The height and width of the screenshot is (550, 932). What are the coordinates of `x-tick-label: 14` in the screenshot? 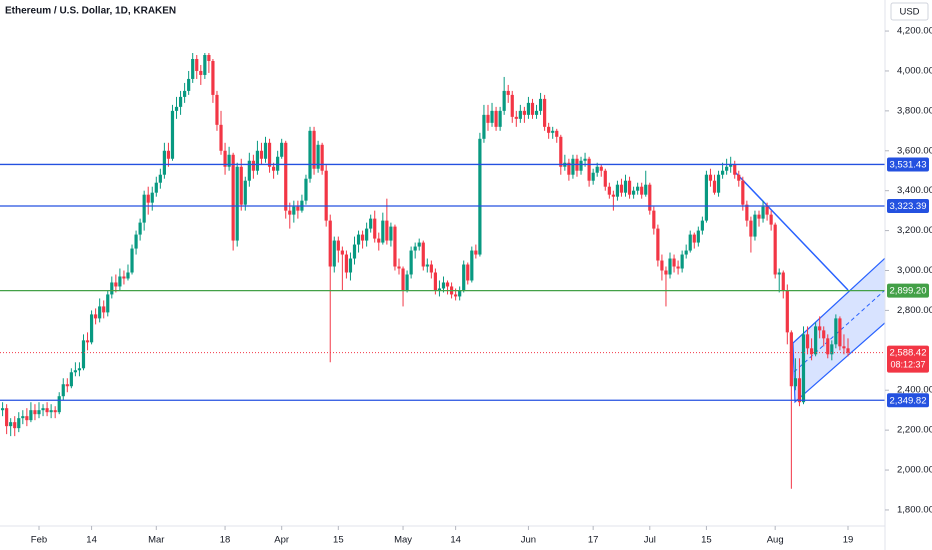 It's located at (455, 540).